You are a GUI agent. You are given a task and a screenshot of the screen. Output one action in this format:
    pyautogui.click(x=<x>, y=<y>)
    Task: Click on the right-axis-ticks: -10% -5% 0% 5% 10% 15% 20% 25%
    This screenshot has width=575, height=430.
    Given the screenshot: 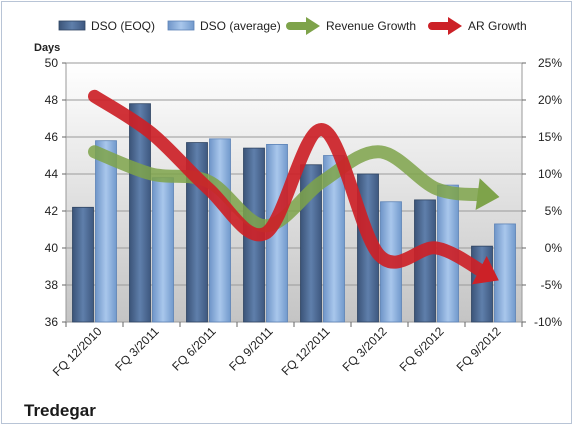 What is the action you would take?
    pyautogui.click(x=542, y=192)
    